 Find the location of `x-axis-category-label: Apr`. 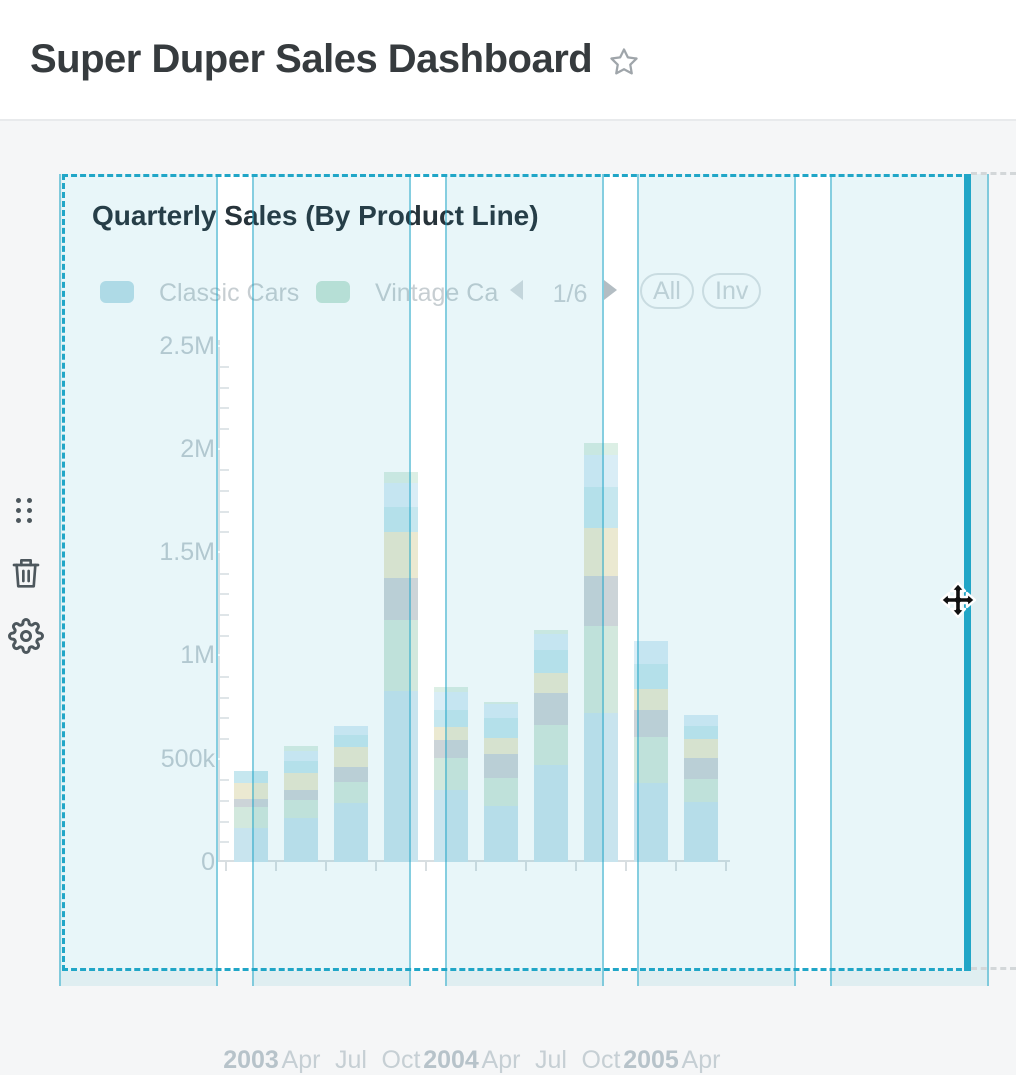

x-axis-category-label: Apr is located at coordinates (501, 1060).